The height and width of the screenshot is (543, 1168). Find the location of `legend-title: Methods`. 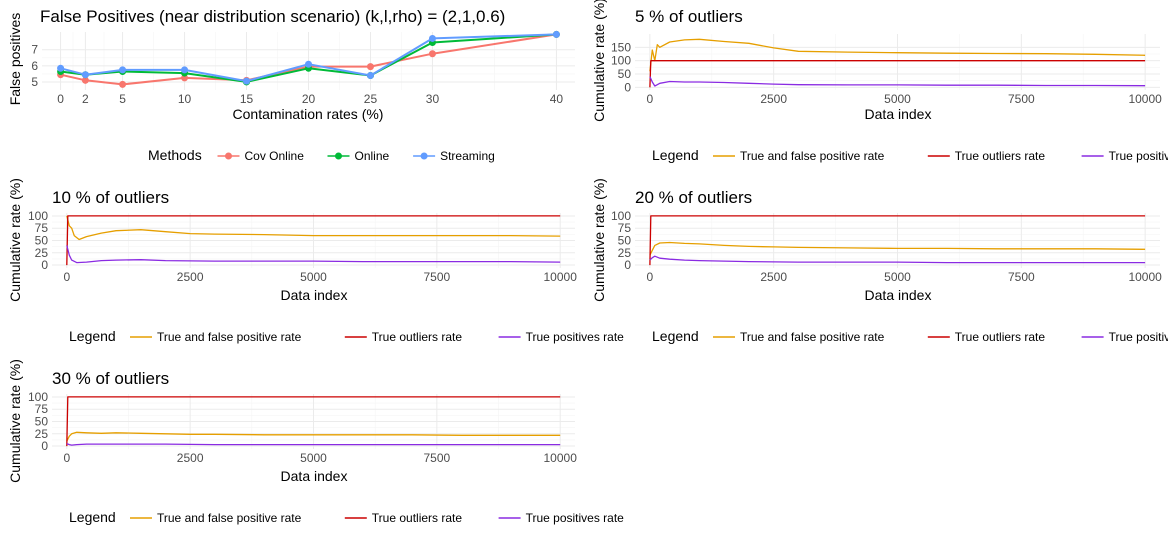

legend-title: Methods is located at coordinates (175, 155).